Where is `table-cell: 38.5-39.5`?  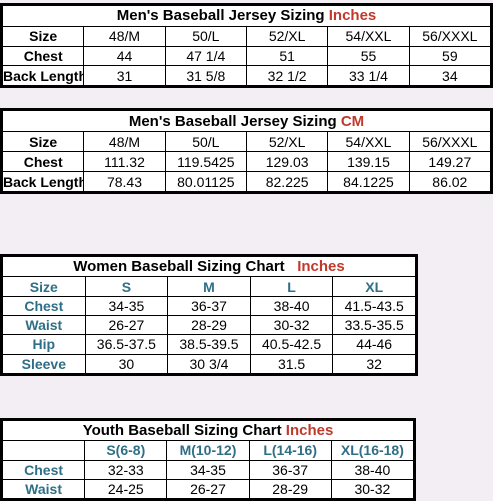 table-cell: 38.5-39.5 is located at coordinates (209, 344).